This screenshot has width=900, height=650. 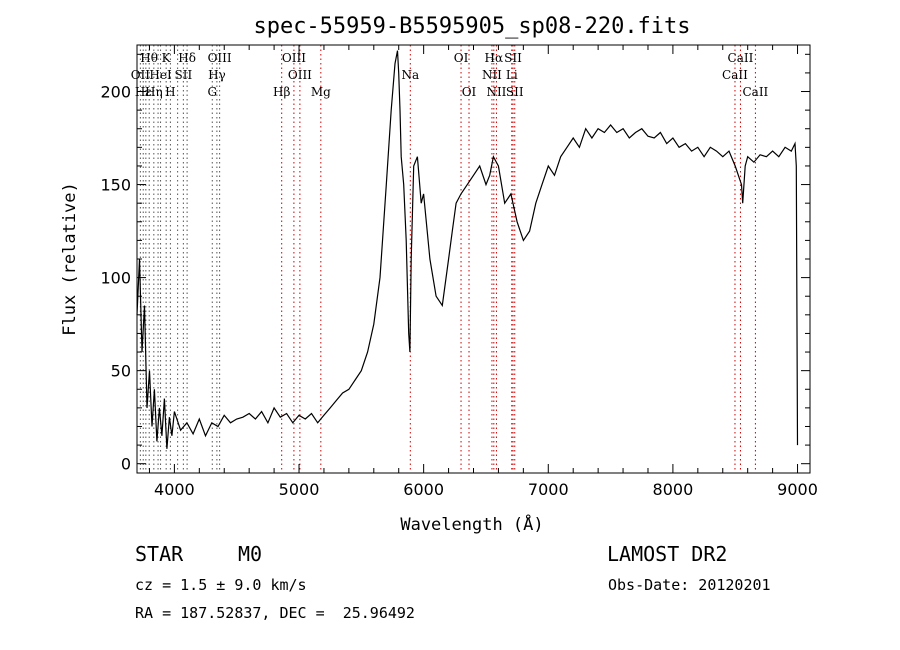 What do you see at coordinates (159, 554) in the screenshot?
I see `object-class: STAR` at bounding box center [159, 554].